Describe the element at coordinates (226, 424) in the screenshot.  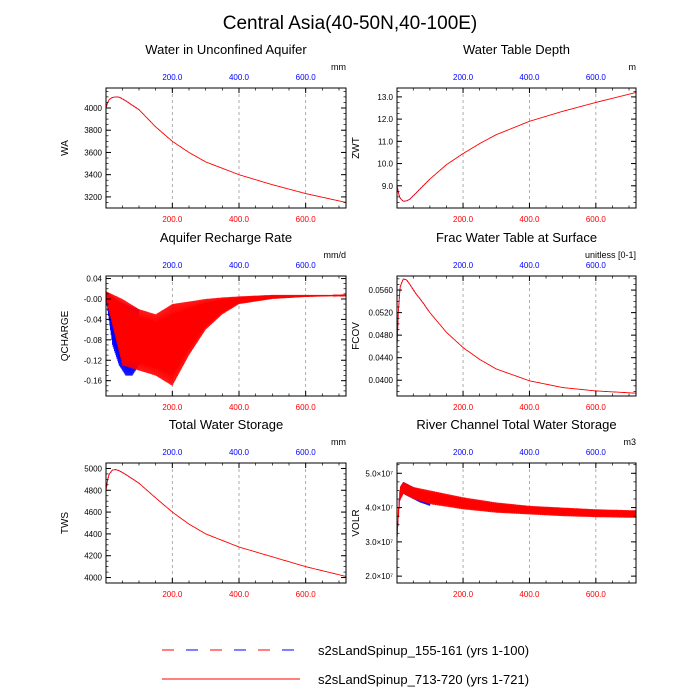
I see `panel-title: Total Water Storage` at that location.